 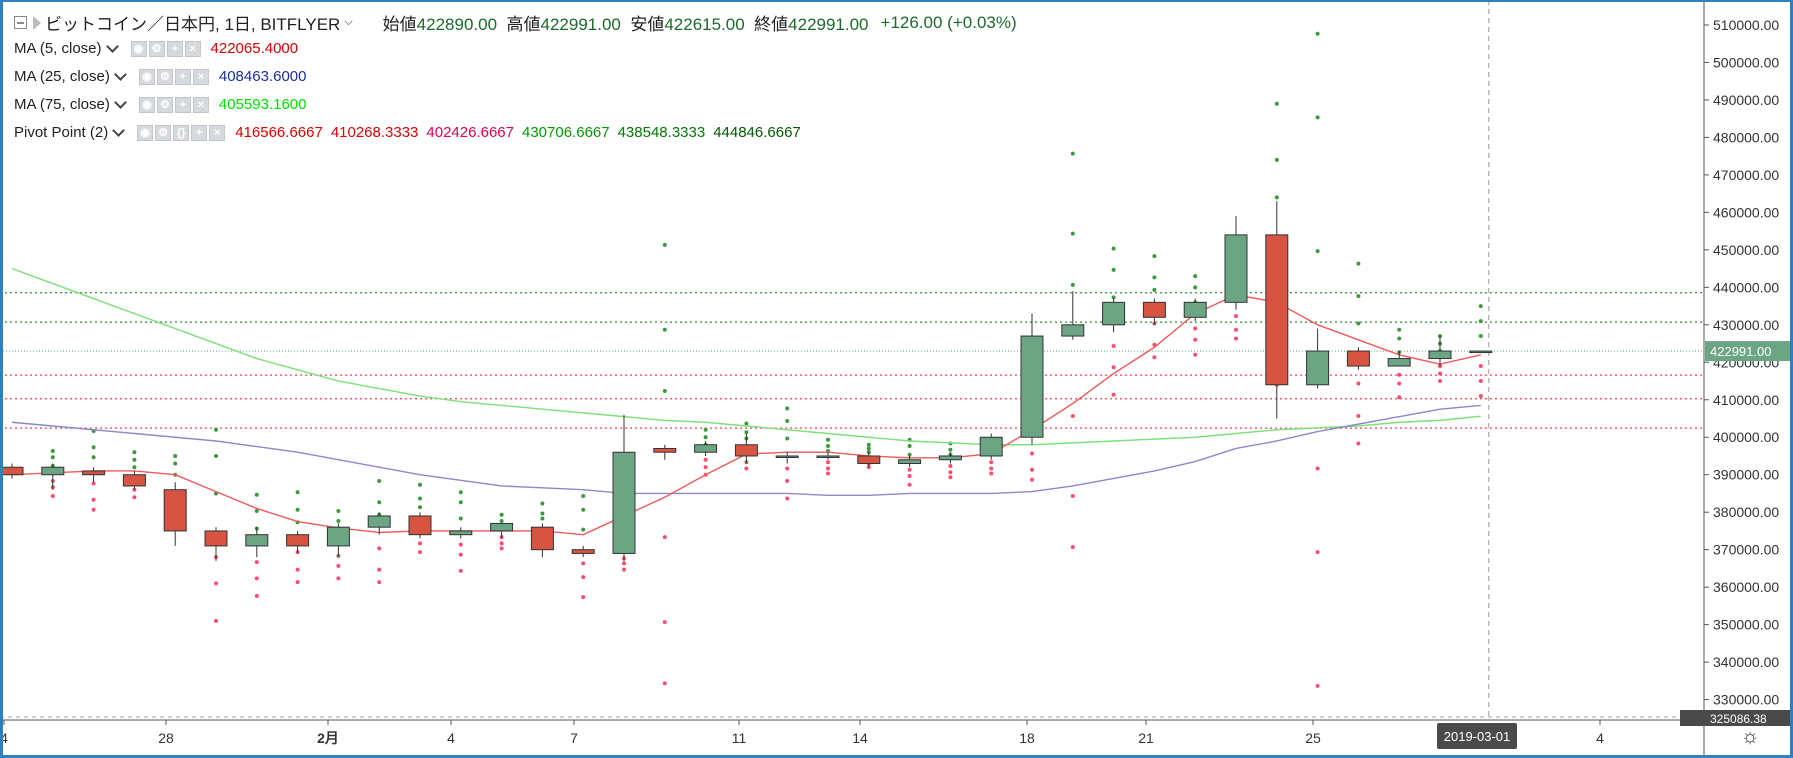 I want to click on price-label-text: 422991.00, so click(x=1740, y=351).